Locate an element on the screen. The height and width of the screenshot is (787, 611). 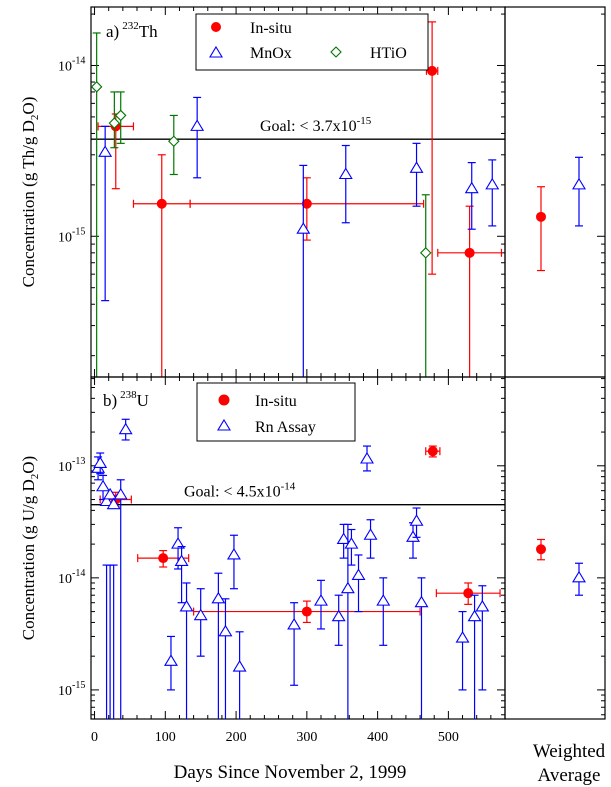
y-tick-label: 10-13 is located at coordinates (71, 465).